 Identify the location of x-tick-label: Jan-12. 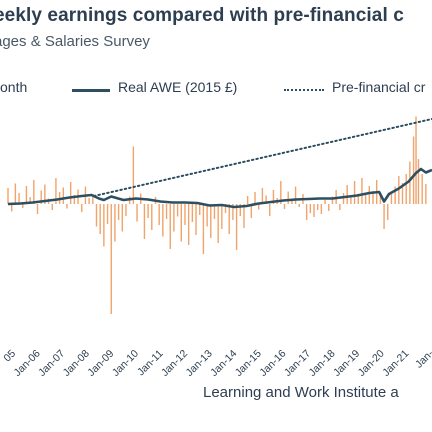
(174, 363).